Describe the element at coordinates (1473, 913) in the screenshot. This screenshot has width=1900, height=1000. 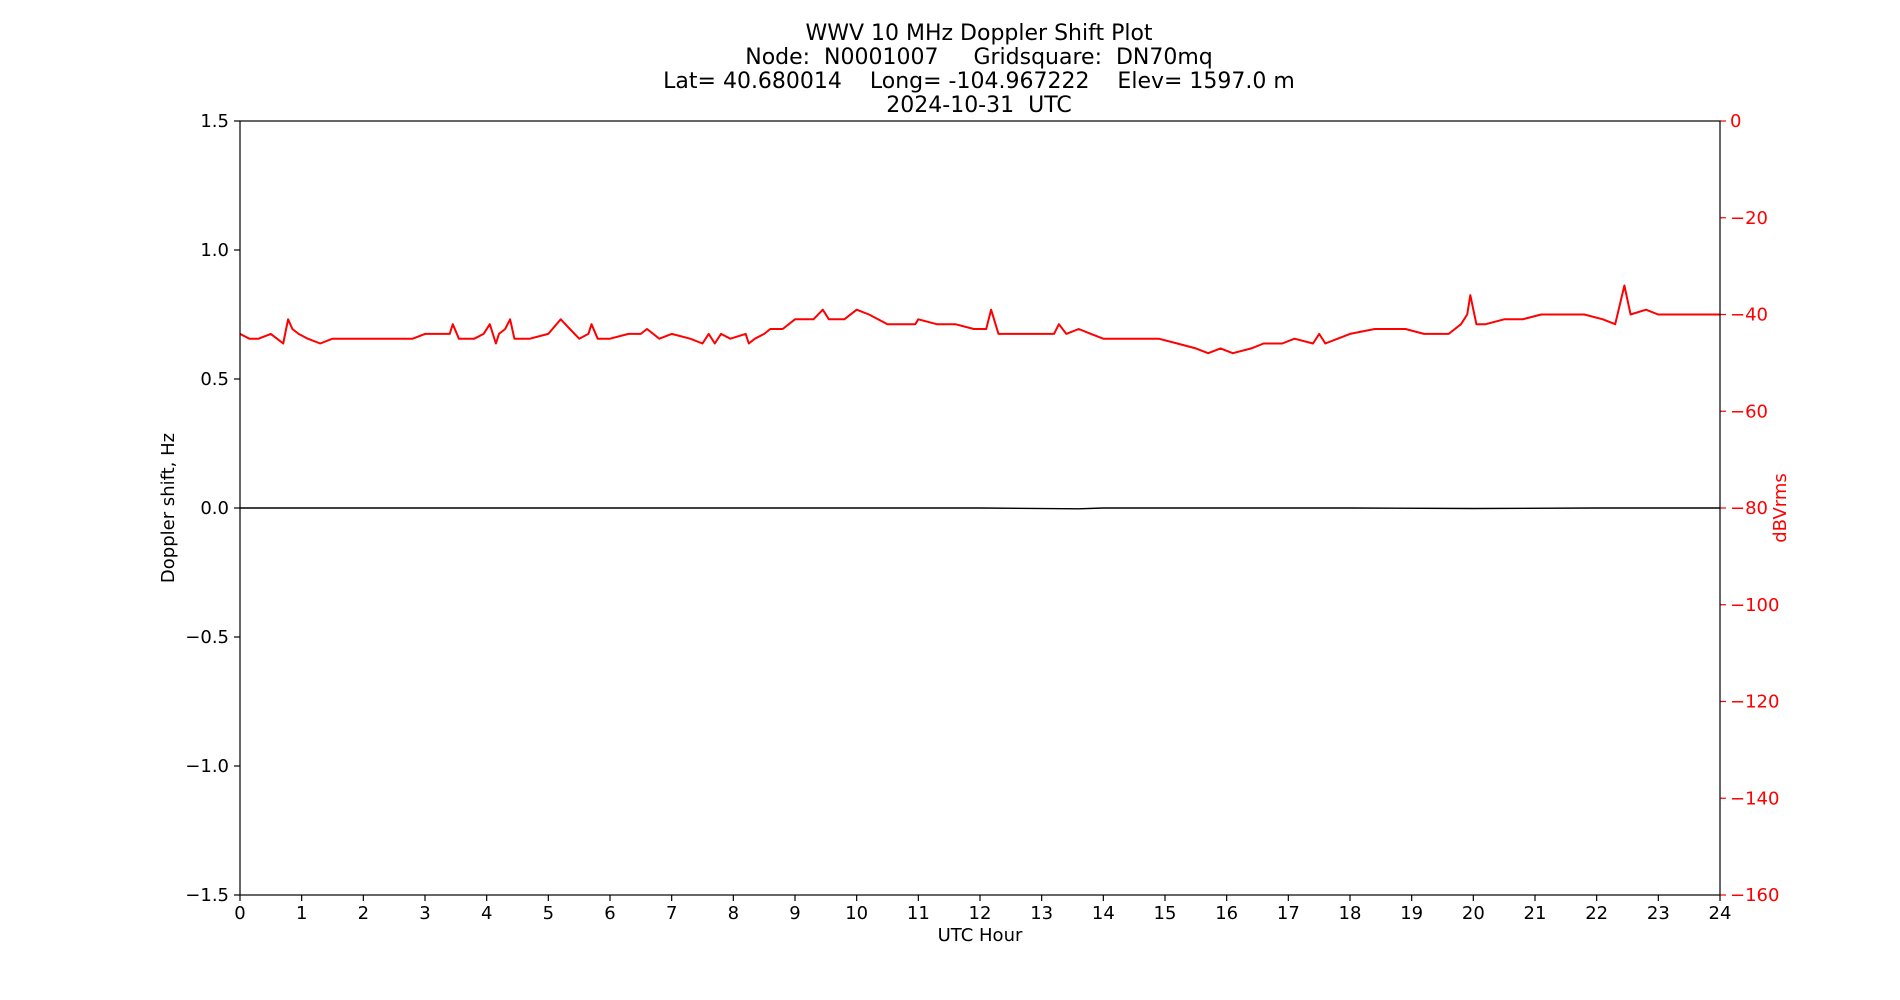
I see `x-tick-label-20: 20` at that location.